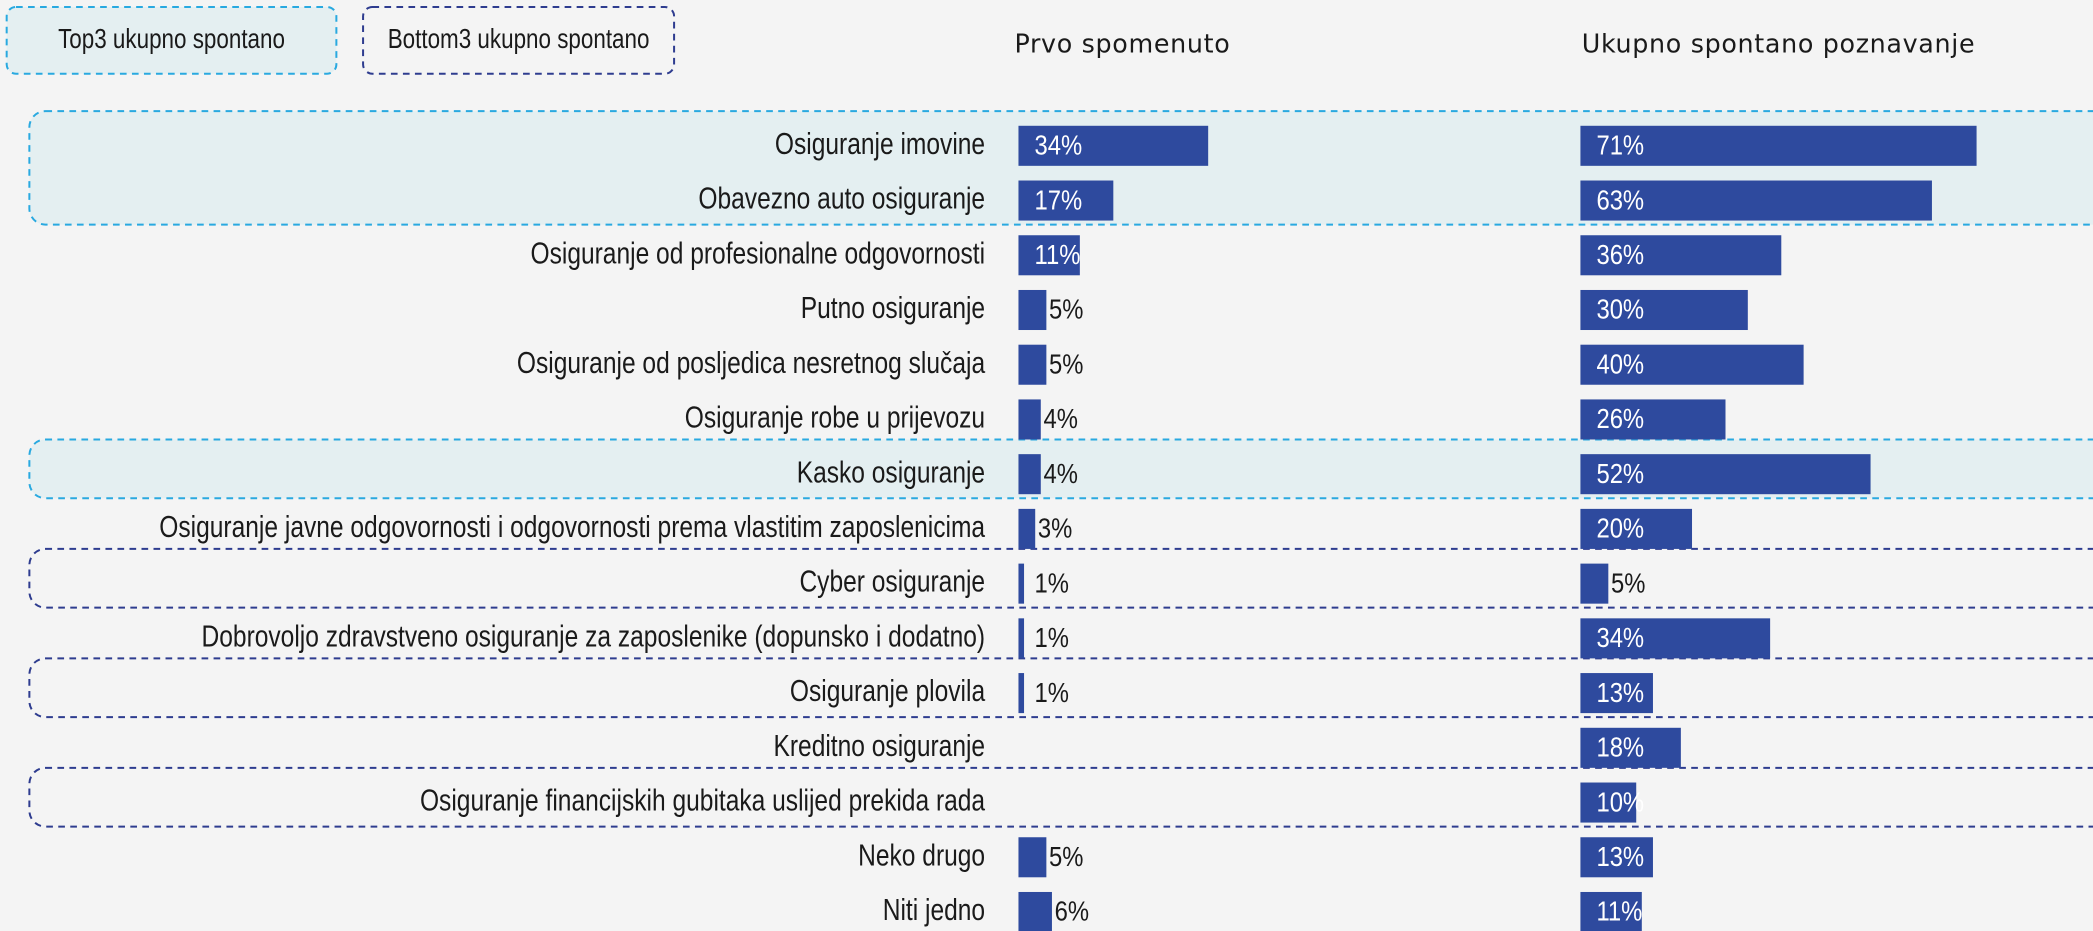  Describe the element at coordinates (1620, 364) in the screenshot. I see `value-label: 40%` at that location.